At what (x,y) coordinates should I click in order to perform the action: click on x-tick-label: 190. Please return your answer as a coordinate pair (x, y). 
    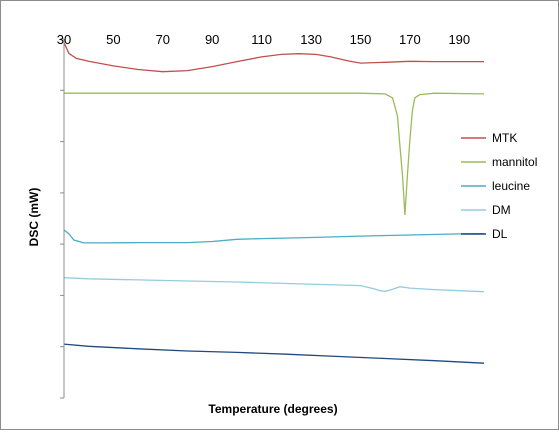
    Looking at the image, I should click on (459, 39).